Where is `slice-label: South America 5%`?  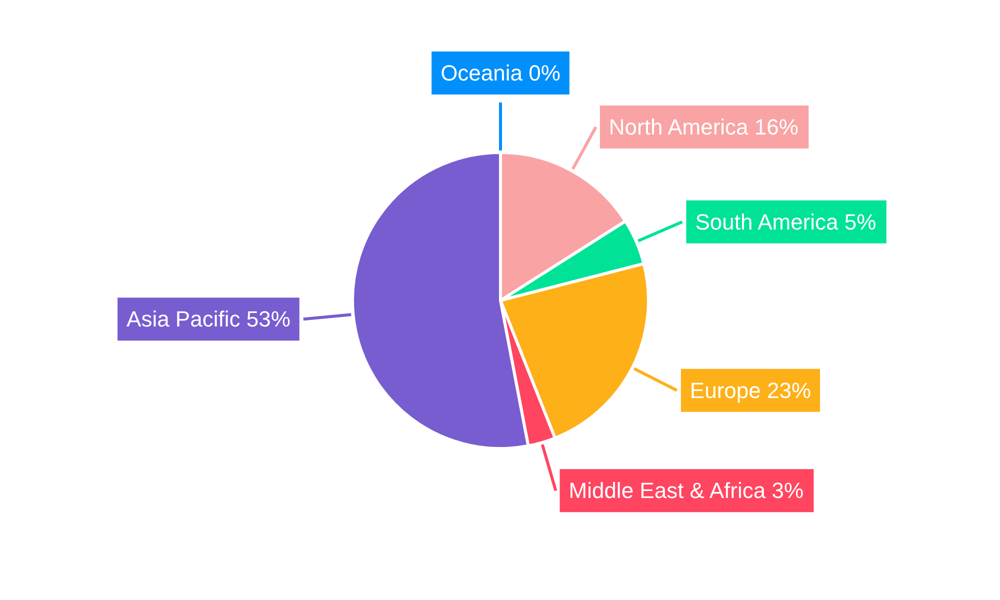 slice-label: South America 5% is located at coordinates (785, 221).